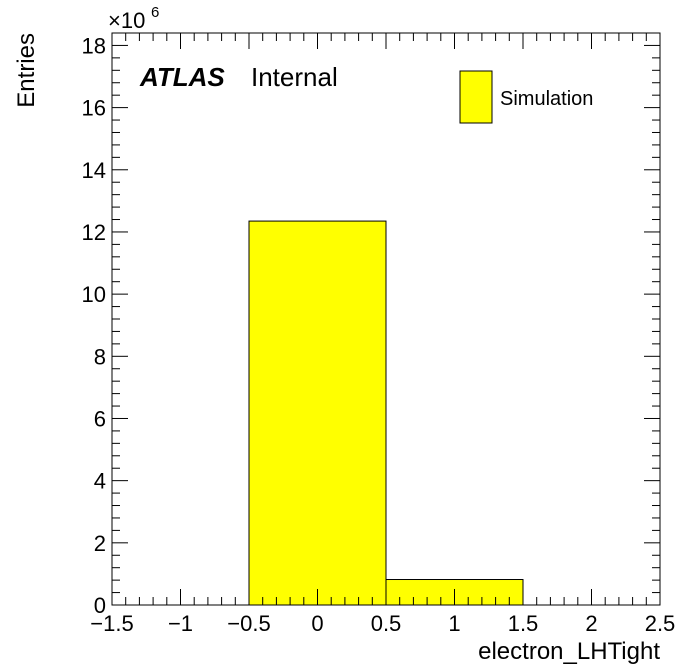  Describe the element at coordinates (155, 12) in the screenshot. I see `y-axis-multiplier-exponent: 6` at that location.